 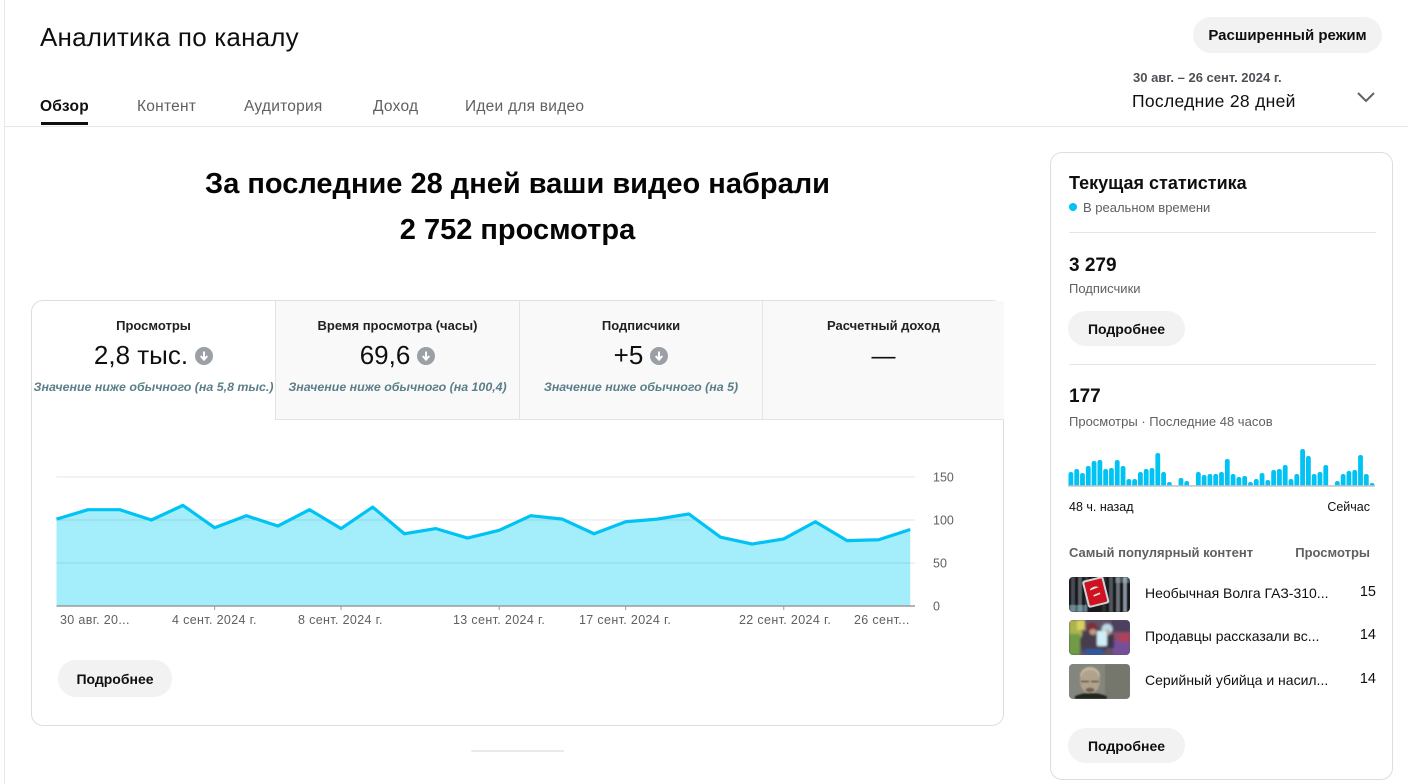 I want to click on svg-text: 50, so click(x=940, y=564).